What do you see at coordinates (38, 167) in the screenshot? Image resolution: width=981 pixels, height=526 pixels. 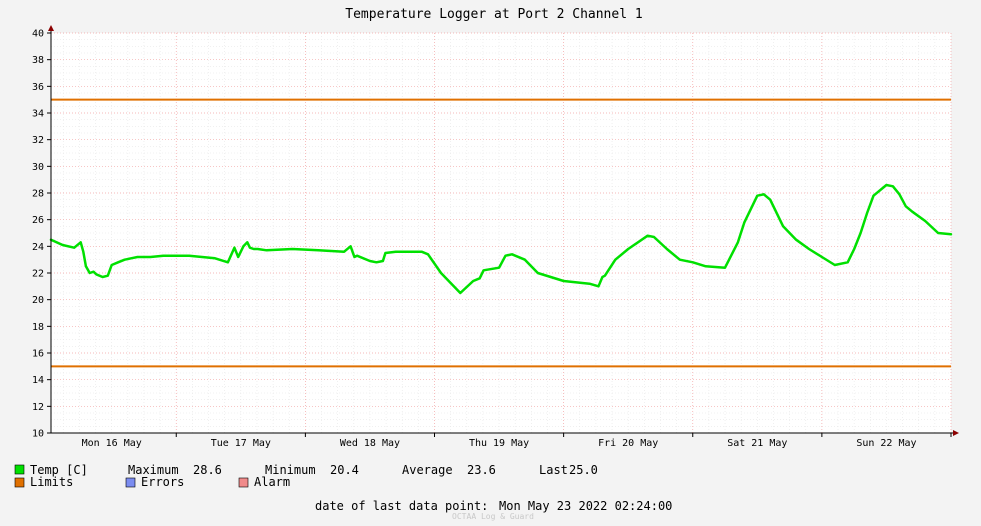 I see `y-tick-label: 30` at bounding box center [38, 167].